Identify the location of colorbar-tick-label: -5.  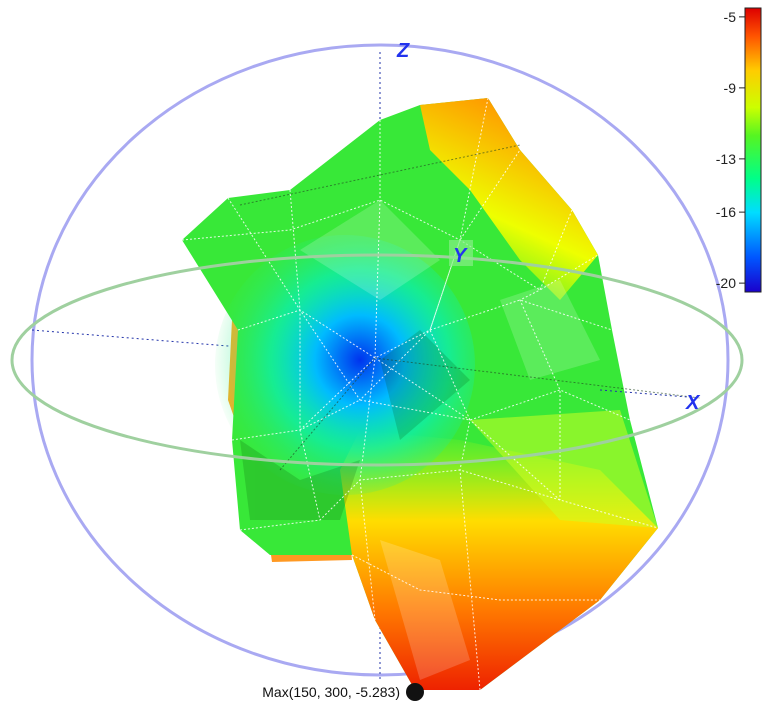
(730, 17).